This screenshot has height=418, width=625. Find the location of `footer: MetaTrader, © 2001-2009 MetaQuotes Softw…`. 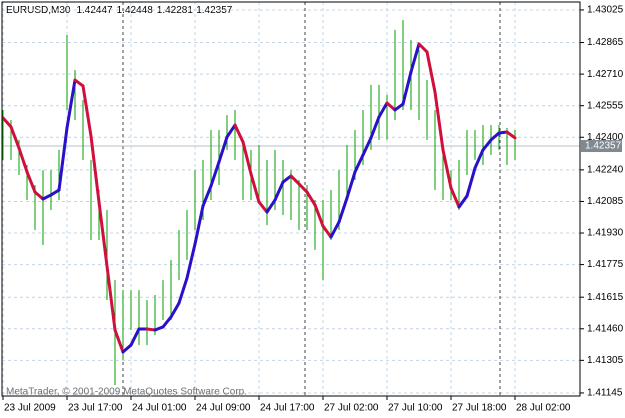

footer: MetaTrader, © 2001-2009 MetaQuotes Softw… is located at coordinates (126, 392).